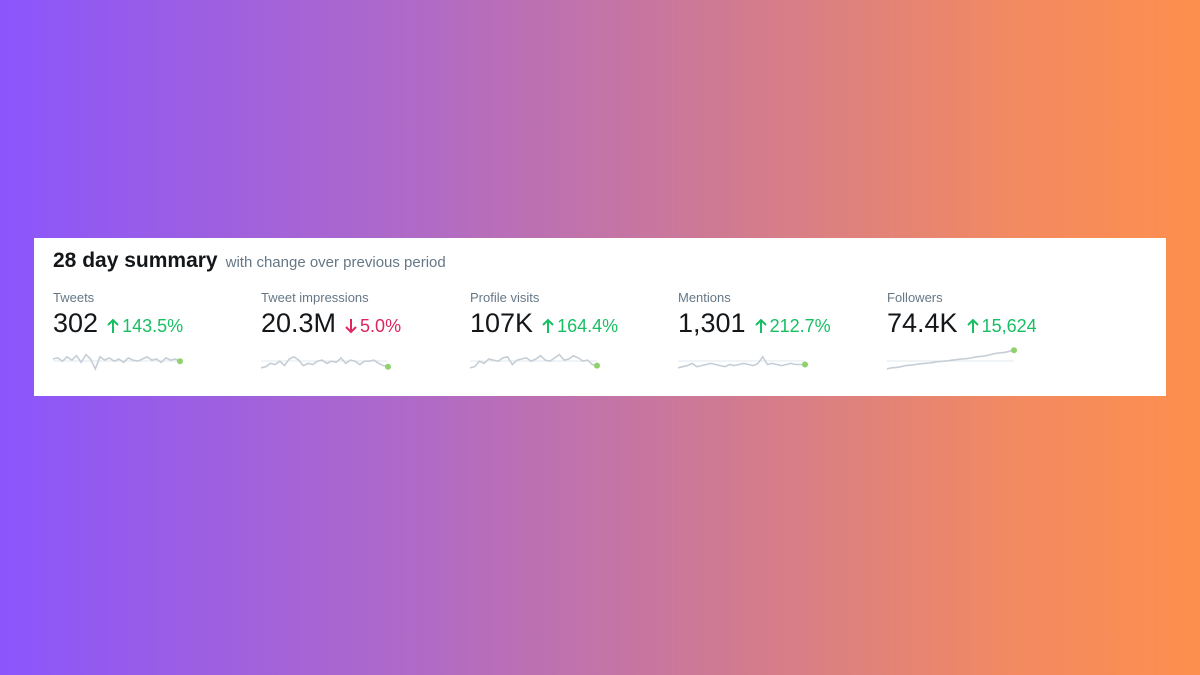  I want to click on sparkline-tweets, so click(117, 362).